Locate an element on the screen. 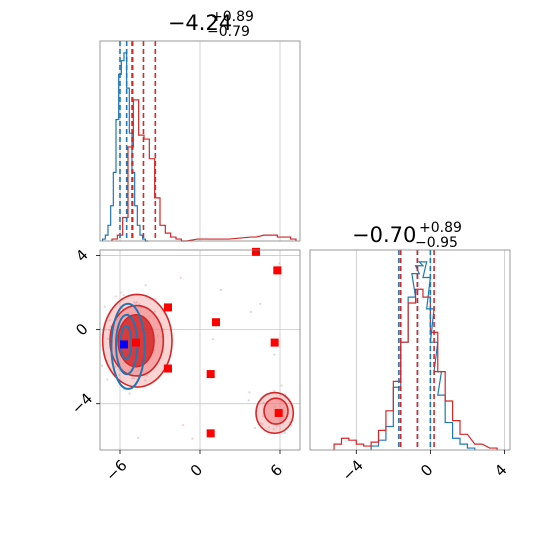 The image size is (550, 550). y-marginal-step-red is located at coordinates (415, 369).